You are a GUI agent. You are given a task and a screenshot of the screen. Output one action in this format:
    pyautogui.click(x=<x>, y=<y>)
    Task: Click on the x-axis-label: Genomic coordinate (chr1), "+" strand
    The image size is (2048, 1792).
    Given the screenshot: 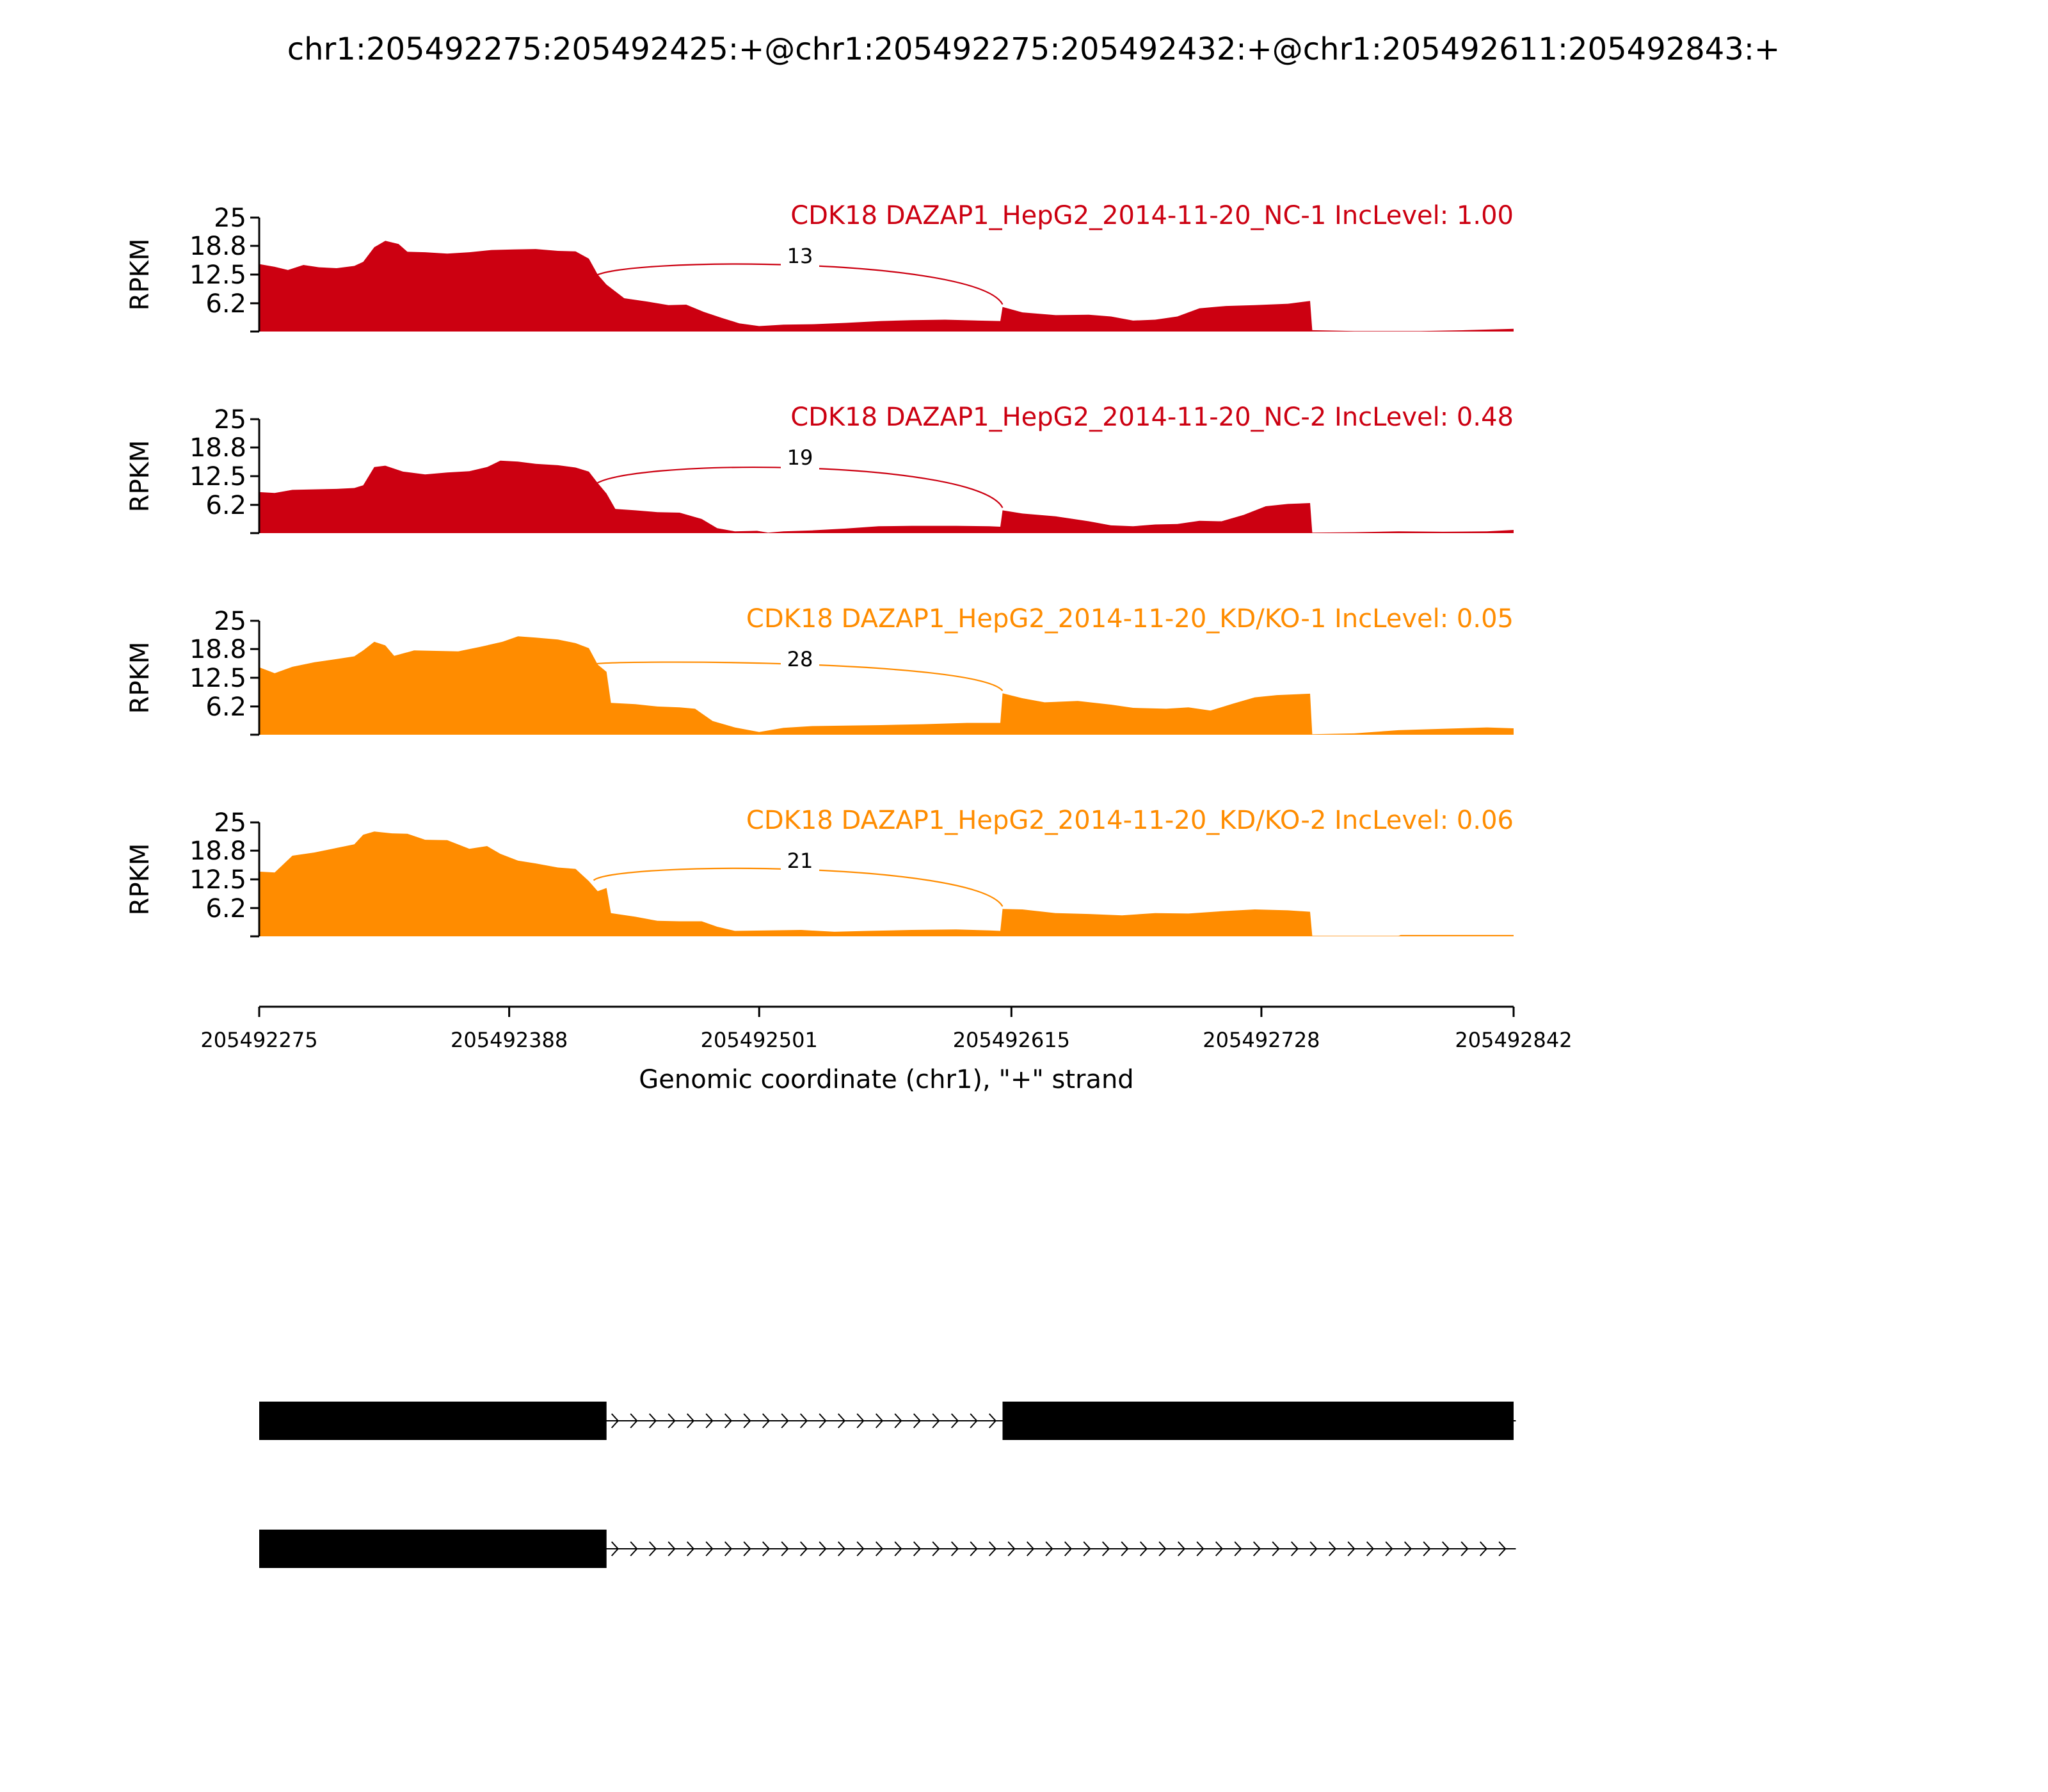 What is the action you would take?
    pyautogui.click(x=886, y=1079)
    